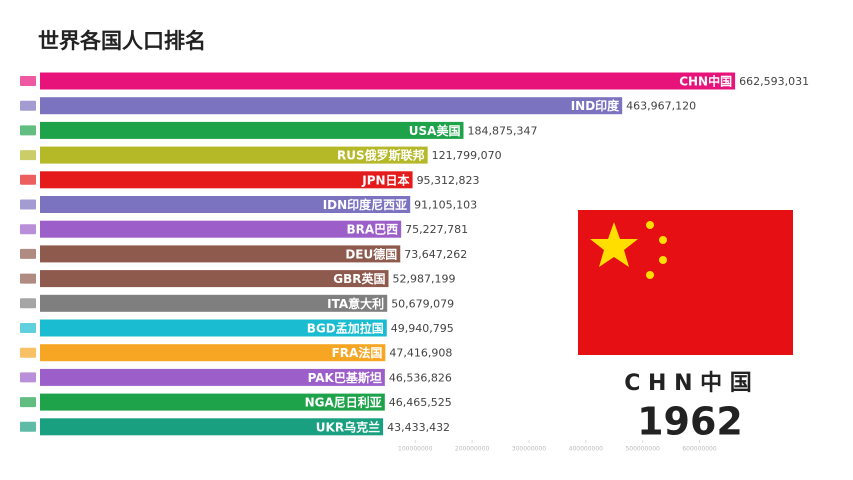 The width and height of the screenshot is (853, 480). I want to click on value-label: 52,987,199, so click(424, 279).